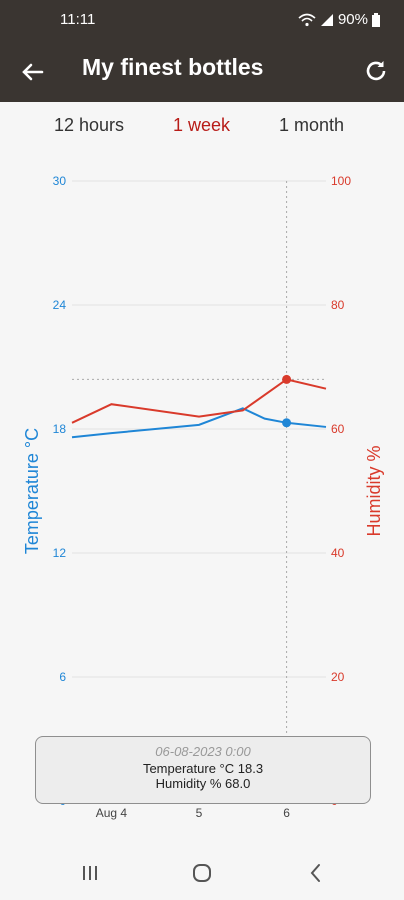 This screenshot has width=404, height=900. Describe the element at coordinates (374, 490) in the screenshot. I see `y-right-axis-title: Humidity %` at that location.